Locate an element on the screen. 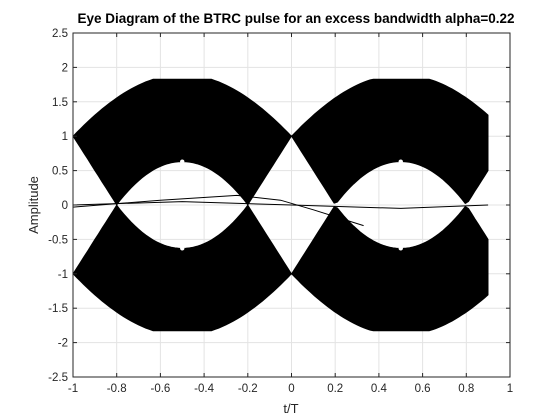 This screenshot has width=560, height=420. x-tick-label: 0.2 is located at coordinates (335, 389).